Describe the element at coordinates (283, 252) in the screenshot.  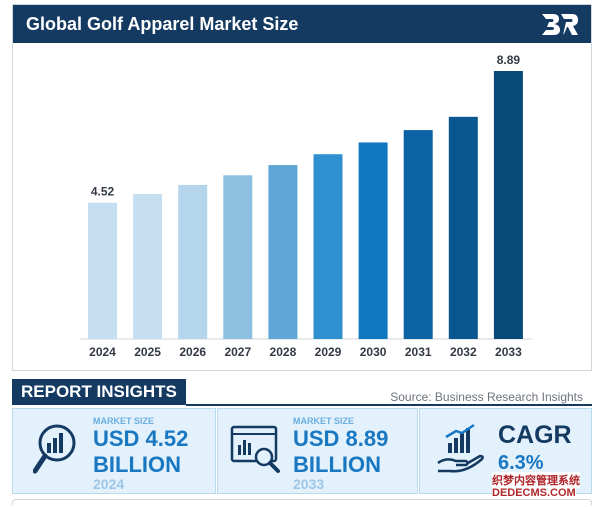
I see `bar-2028` at that location.